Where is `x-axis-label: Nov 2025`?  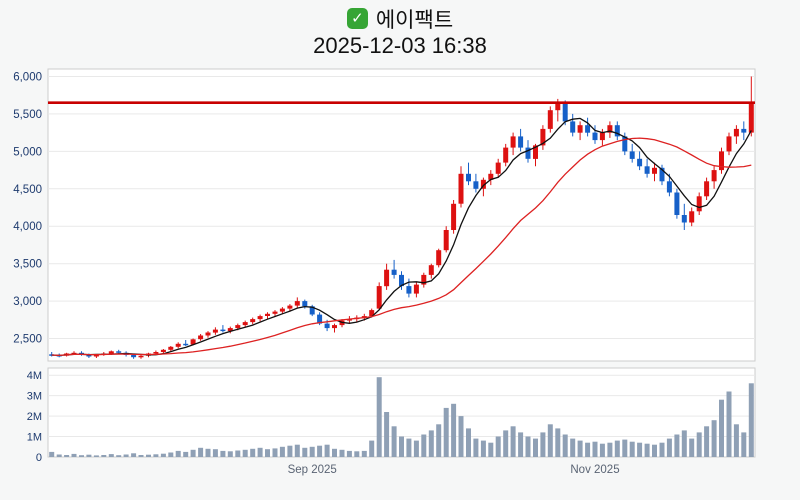
x-axis-label: Nov 2025 is located at coordinates (594, 470).